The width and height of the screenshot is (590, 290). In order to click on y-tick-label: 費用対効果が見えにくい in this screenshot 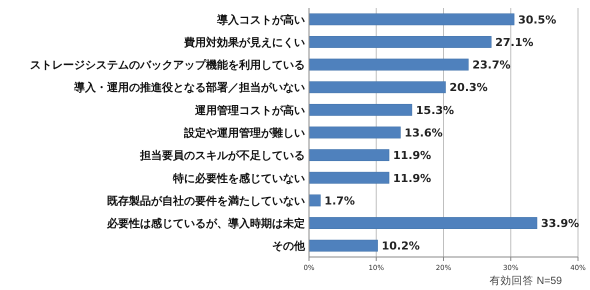, I will do `click(244, 42)`.